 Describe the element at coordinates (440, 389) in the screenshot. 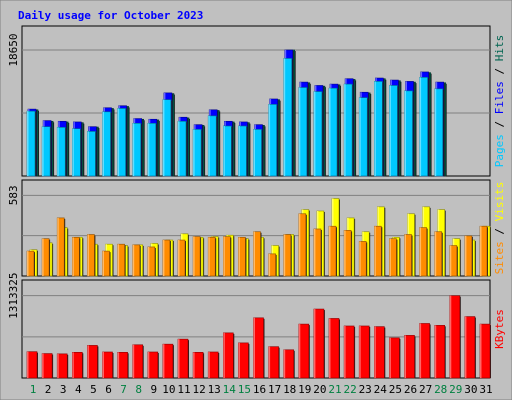

I see `day-label-28: 28` at that location.